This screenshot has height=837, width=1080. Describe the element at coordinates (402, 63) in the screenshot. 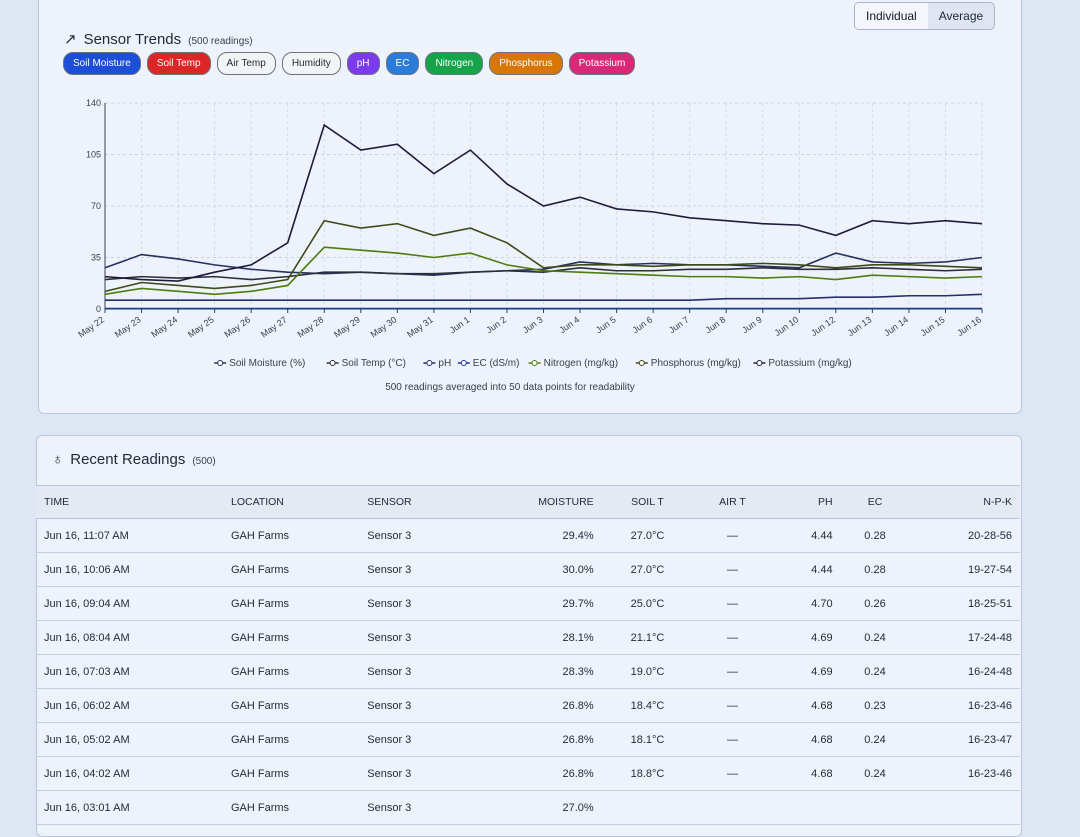

I see `filter-pill: EC` at that location.